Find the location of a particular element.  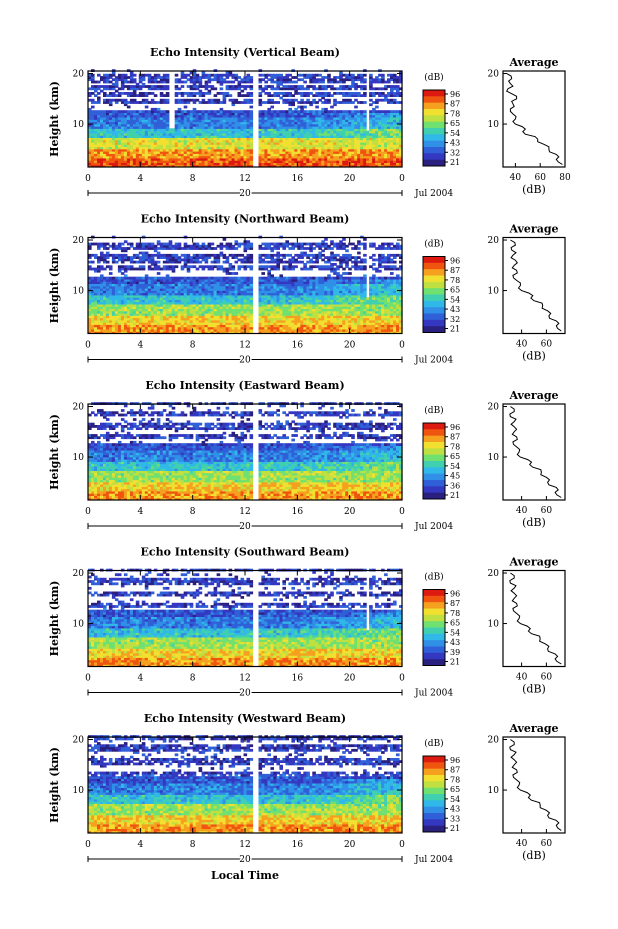

colorbar-tick-label: 33 is located at coordinates (455, 818).